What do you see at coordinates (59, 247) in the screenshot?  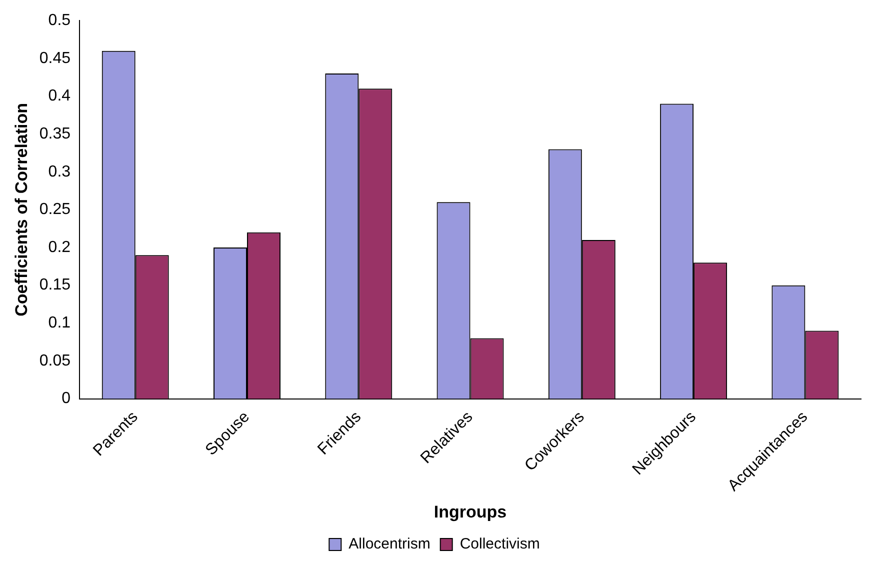 I see `y-tick-label: 0.2` at bounding box center [59, 247].